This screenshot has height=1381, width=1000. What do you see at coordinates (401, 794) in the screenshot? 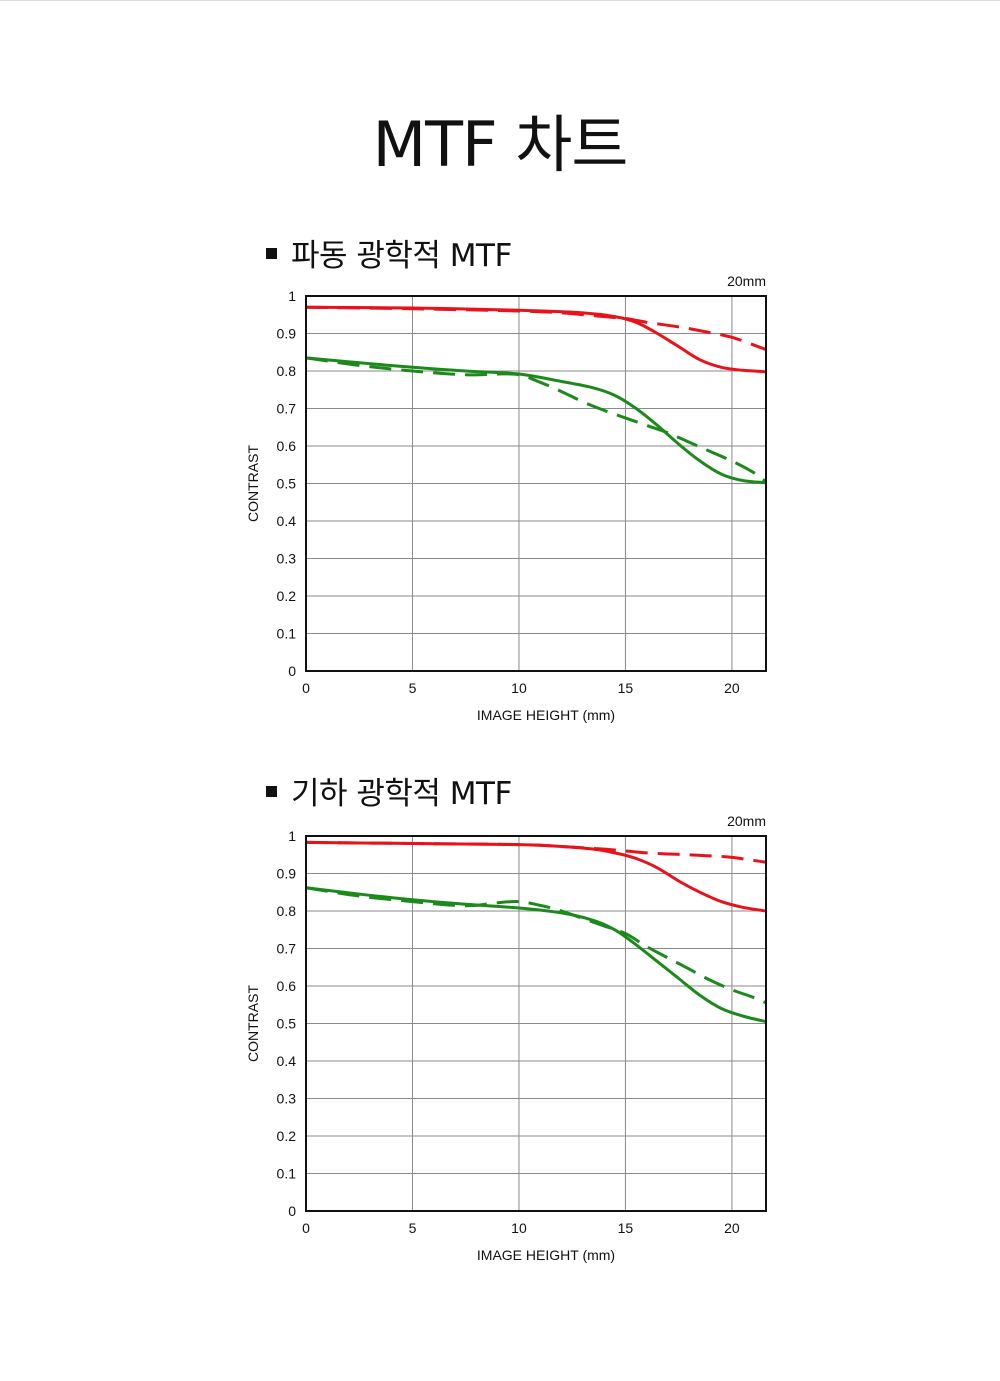
I see `section-title-geometric-label: 기하 광학적 MTF` at bounding box center [401, 794].